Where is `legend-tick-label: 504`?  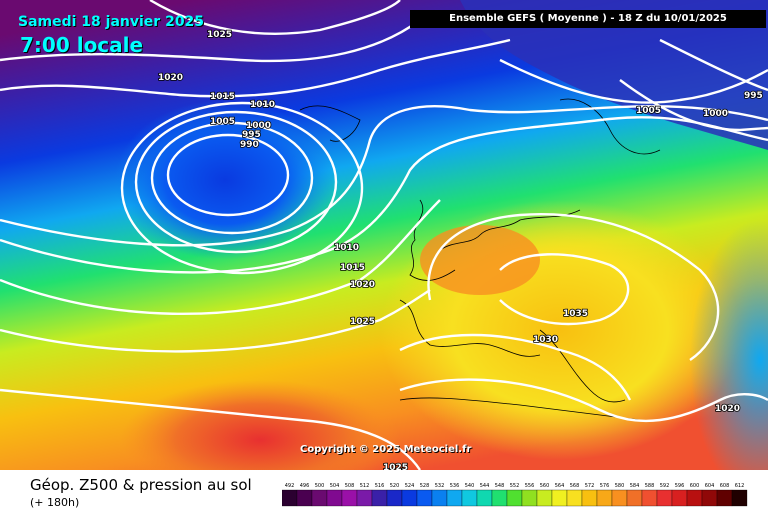 legend-tick-label: 504 is located at coordinates (335, 486).